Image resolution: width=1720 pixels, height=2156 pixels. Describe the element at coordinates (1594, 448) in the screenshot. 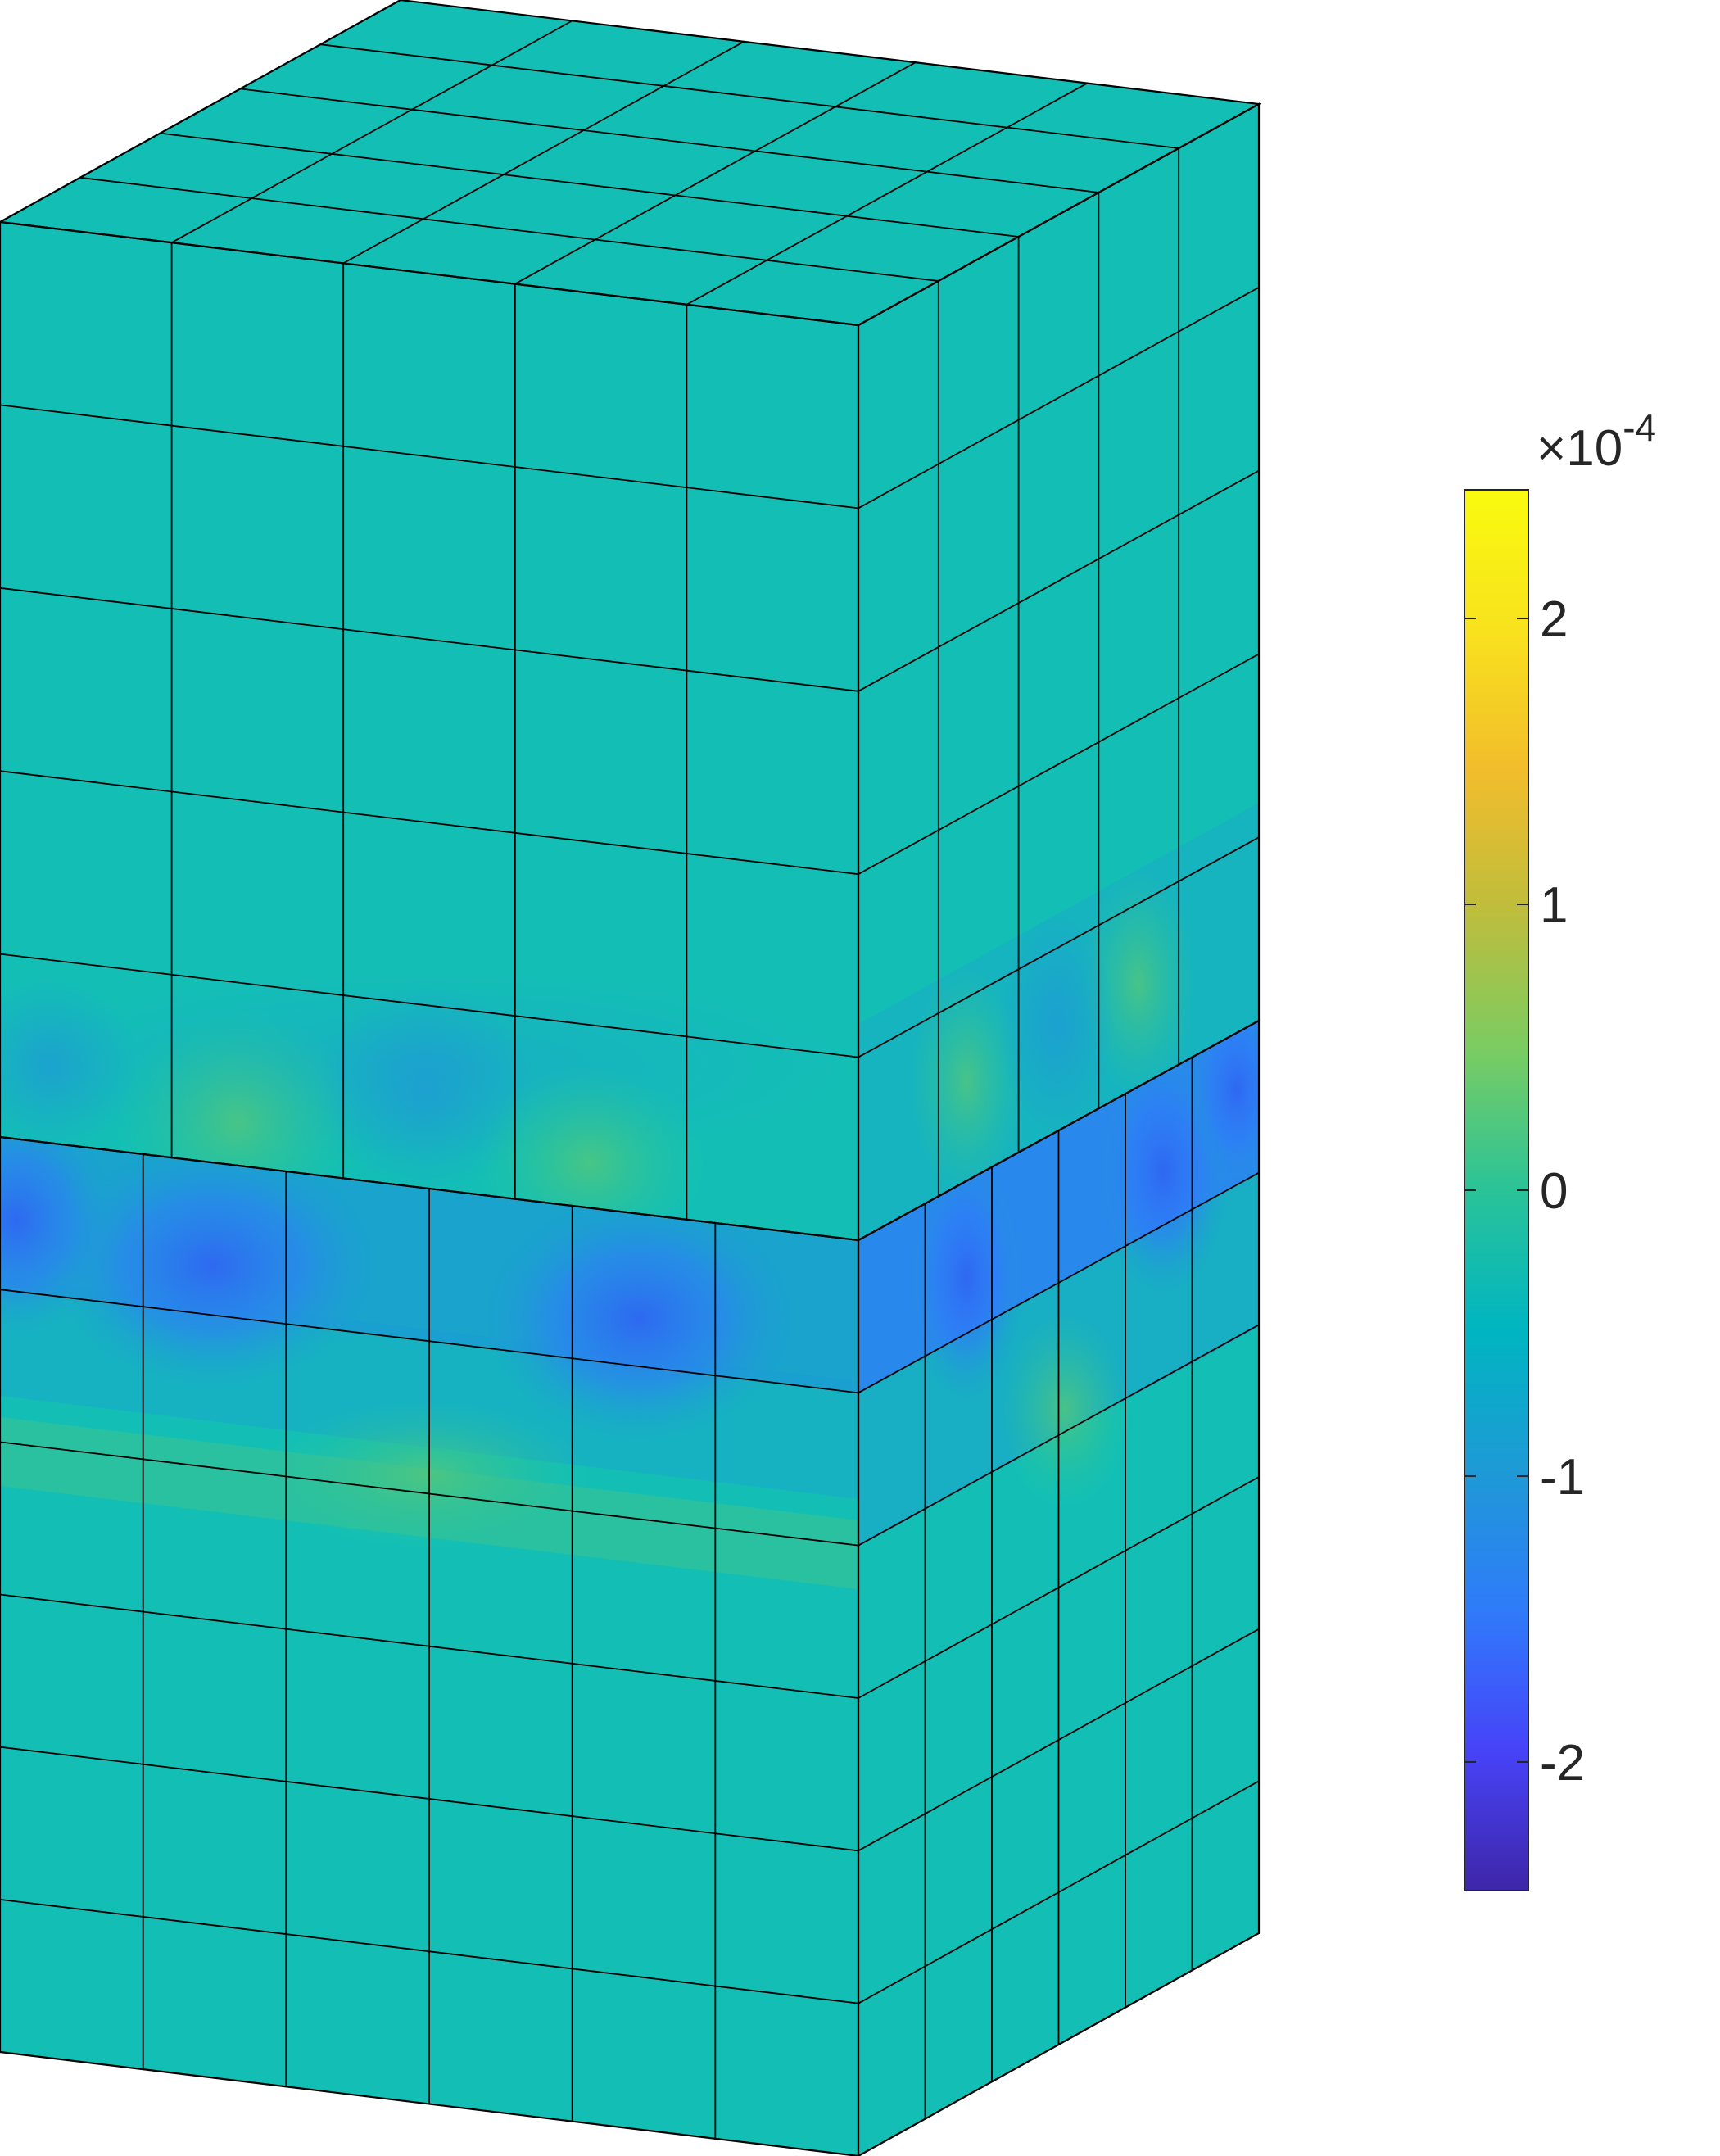

I see `colorbar-multiplier-base: 10` at that location.